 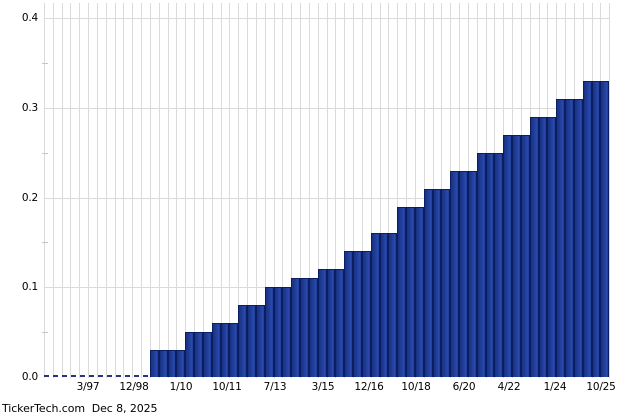 What do you see at coordinates (555, 387) in the screenshot?
I see `x-axis-tick-label: 1/24` at bounding box center [555, 387].